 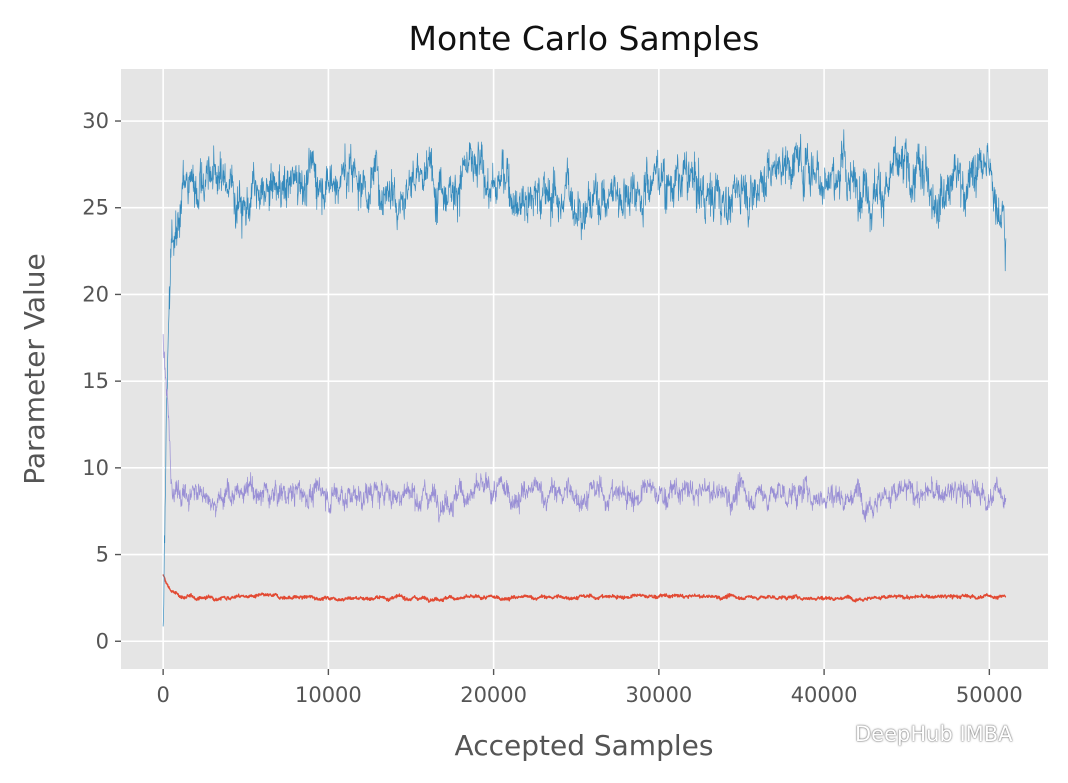 I want to click on x-tick-label: 10000, so click(x=328, y=695).